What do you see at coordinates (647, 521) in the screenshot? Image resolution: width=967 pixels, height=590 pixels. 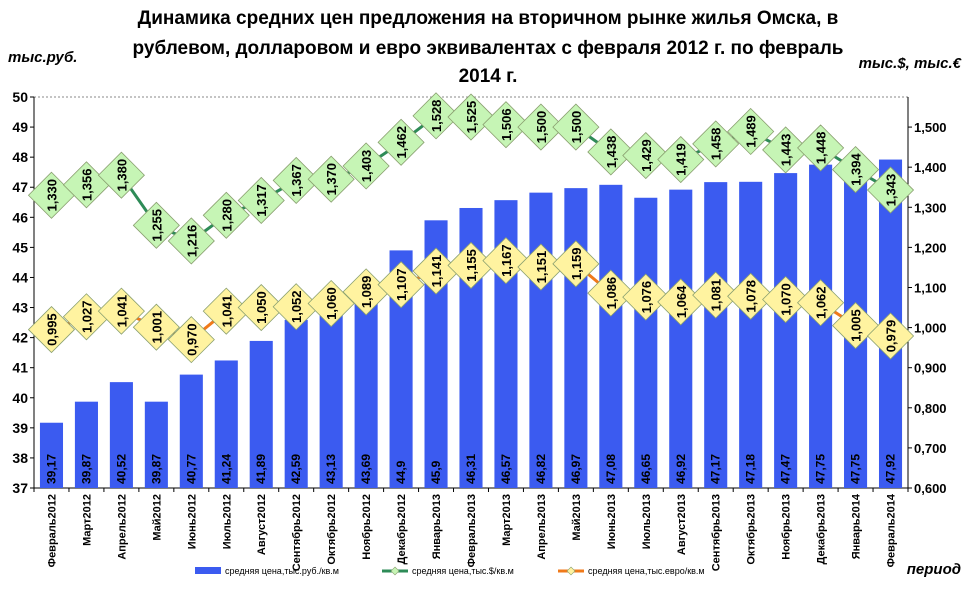 I see `x-tick-label: Июль2013` at bounding box center [647, 521].